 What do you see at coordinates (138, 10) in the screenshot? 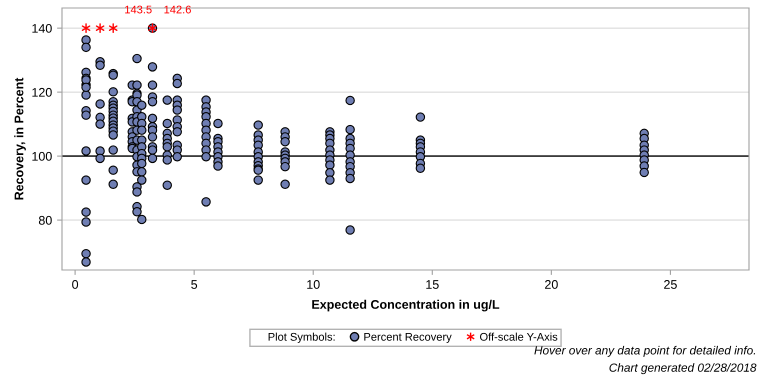
I see `annotation: 143.5` at bounding box center [138, 10].